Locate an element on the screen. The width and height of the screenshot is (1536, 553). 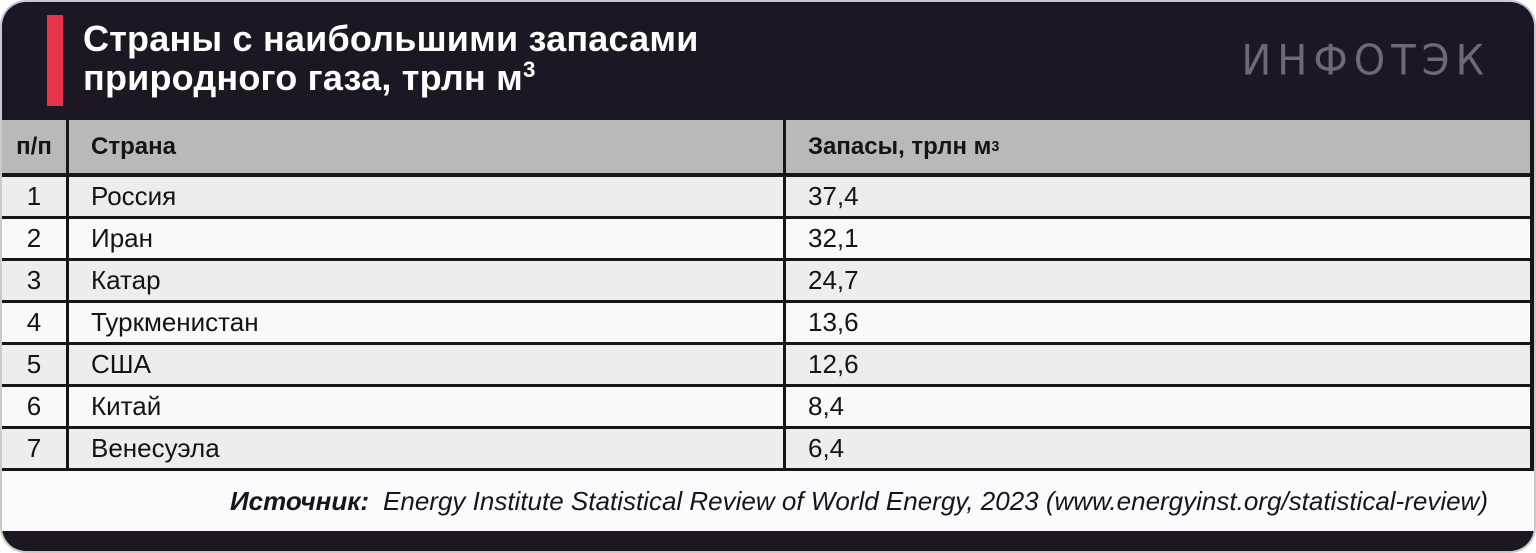
row-value: 24,7 is located at coordinates (833, 280).